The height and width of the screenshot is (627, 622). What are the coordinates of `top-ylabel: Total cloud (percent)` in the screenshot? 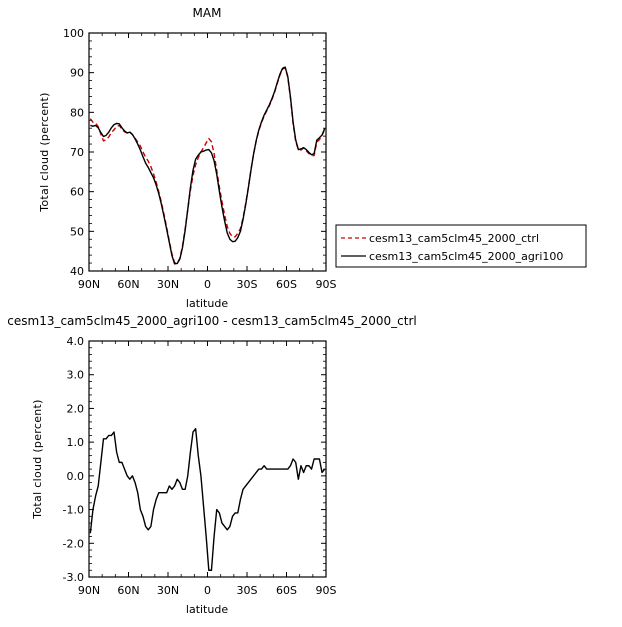 It's located at (44, 152).